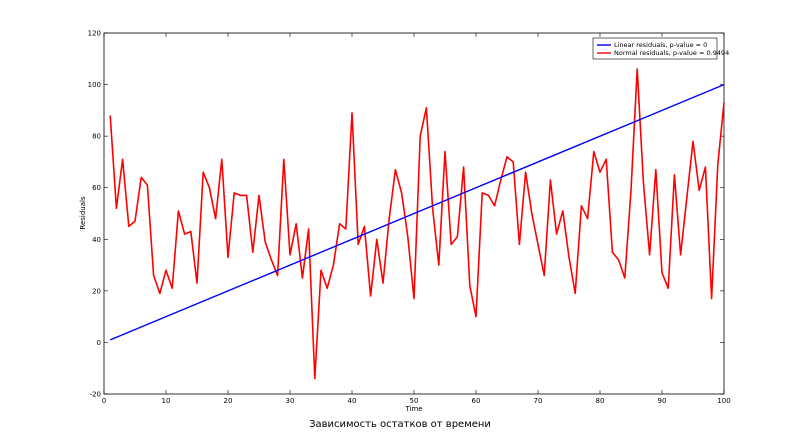 Image resolution: width=800 pixels, height=444 pixels. Describe the element at coordinates (352, 401) in the screenshot. I see `x-tick-label: 40` at that location.